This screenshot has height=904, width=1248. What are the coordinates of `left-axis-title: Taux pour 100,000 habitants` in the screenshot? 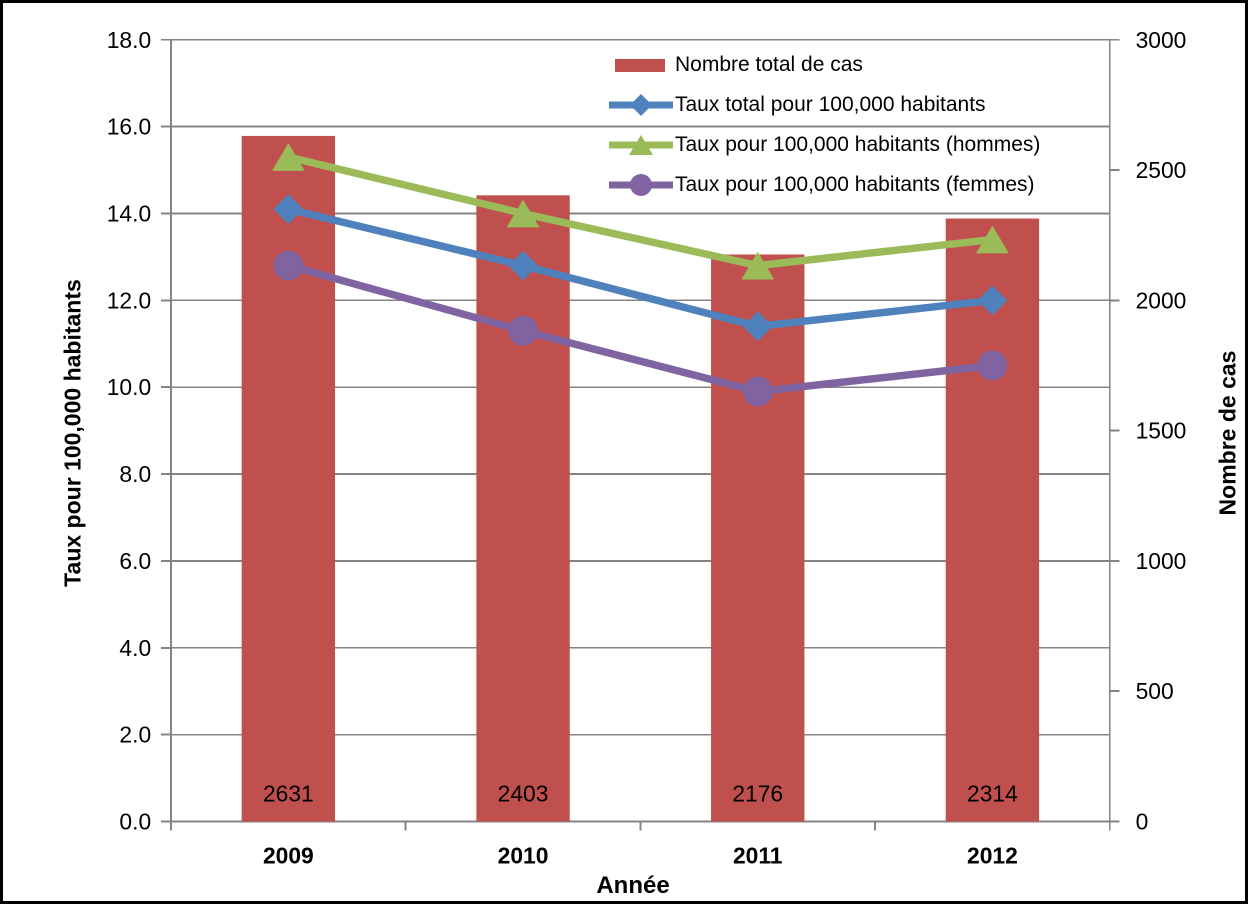 It's located at (72, 433).